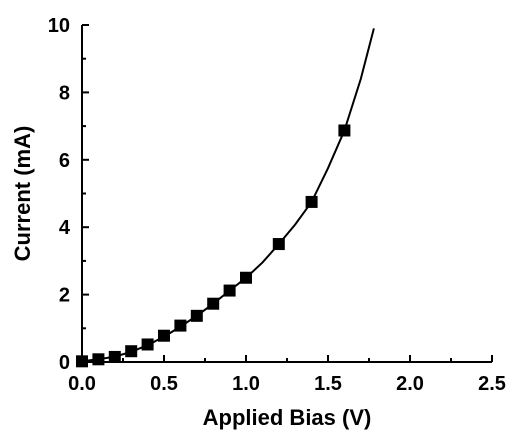 The image size is (523, 435). Describe the element at coordinates (328, 384) in the screenshot. I see `x-tick-label: 1.5` at that location.